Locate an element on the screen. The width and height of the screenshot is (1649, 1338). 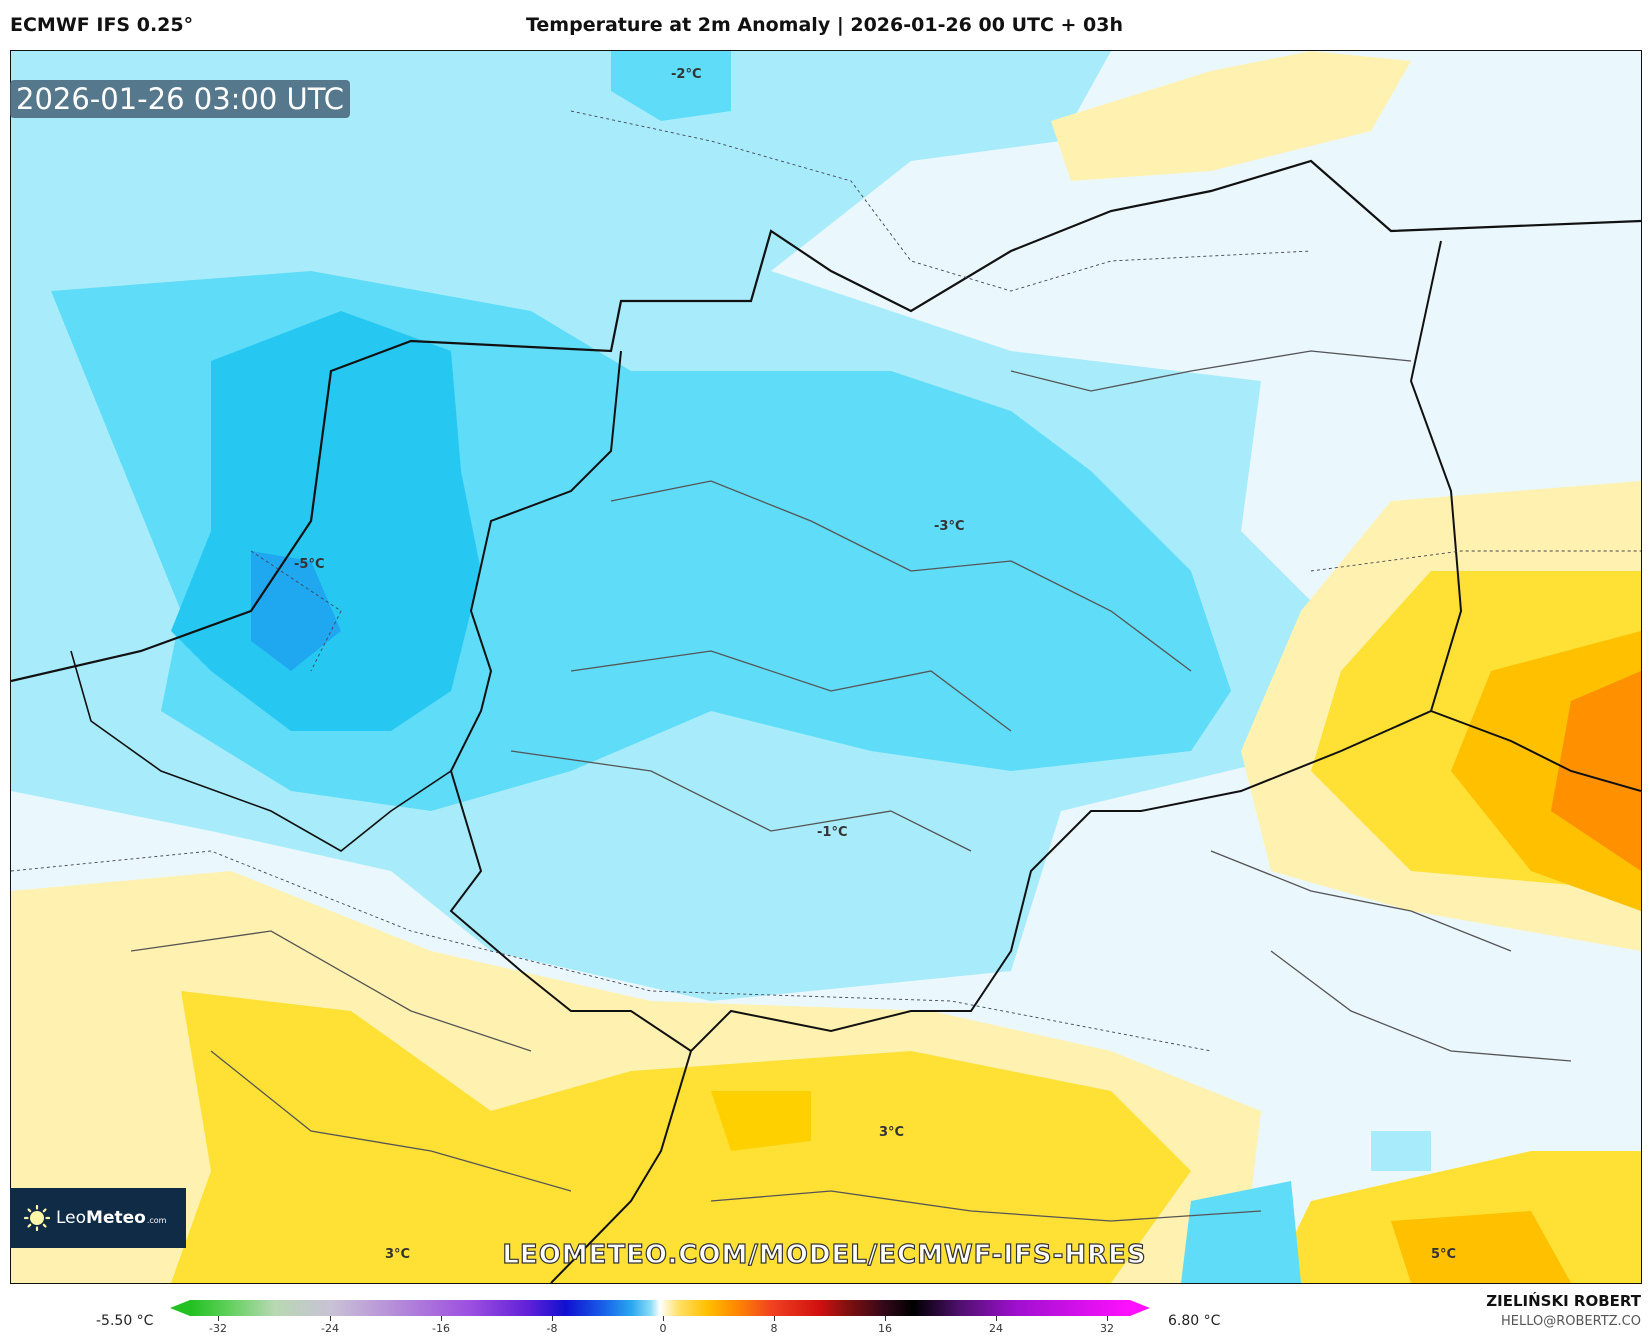
colorbar-min-arrow is located at coordinates (180, 1308).